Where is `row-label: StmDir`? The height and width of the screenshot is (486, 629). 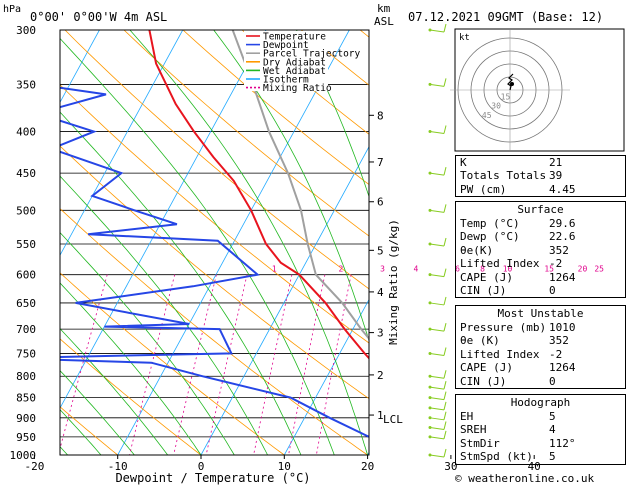
row-label: StmDir is located at coordinates (480, 443).